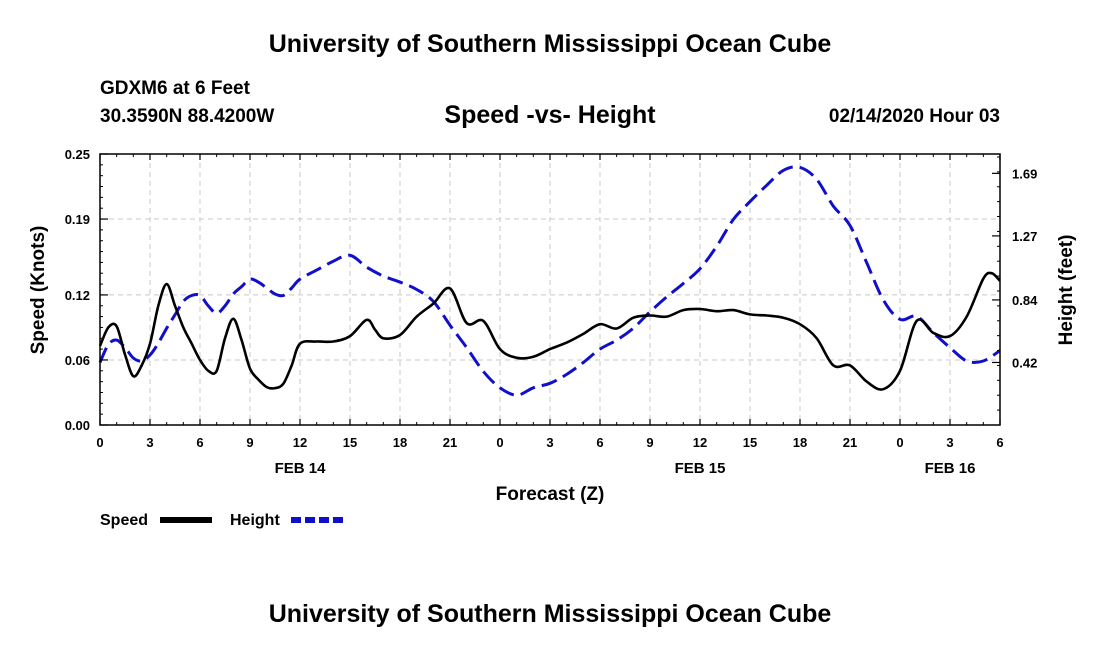  Describe the element at coordinates (1066, 290) in the screenshot. I see `y2-axis-title: Height (feet)` at that location.